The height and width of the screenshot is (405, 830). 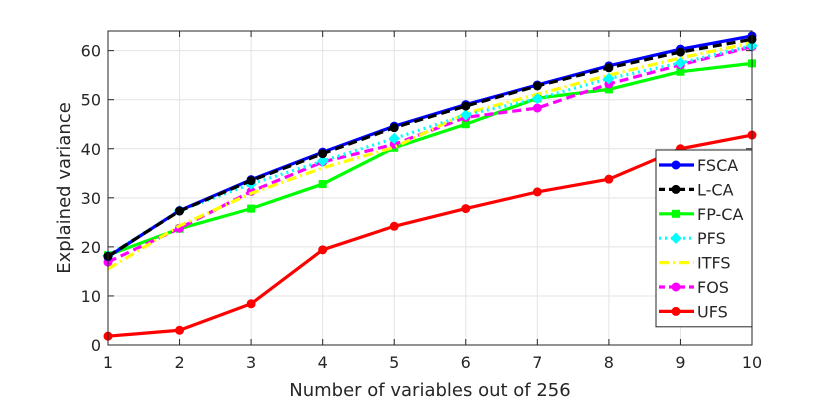 I want to click on x-tick-label: 1, so click(x=108, y=362).